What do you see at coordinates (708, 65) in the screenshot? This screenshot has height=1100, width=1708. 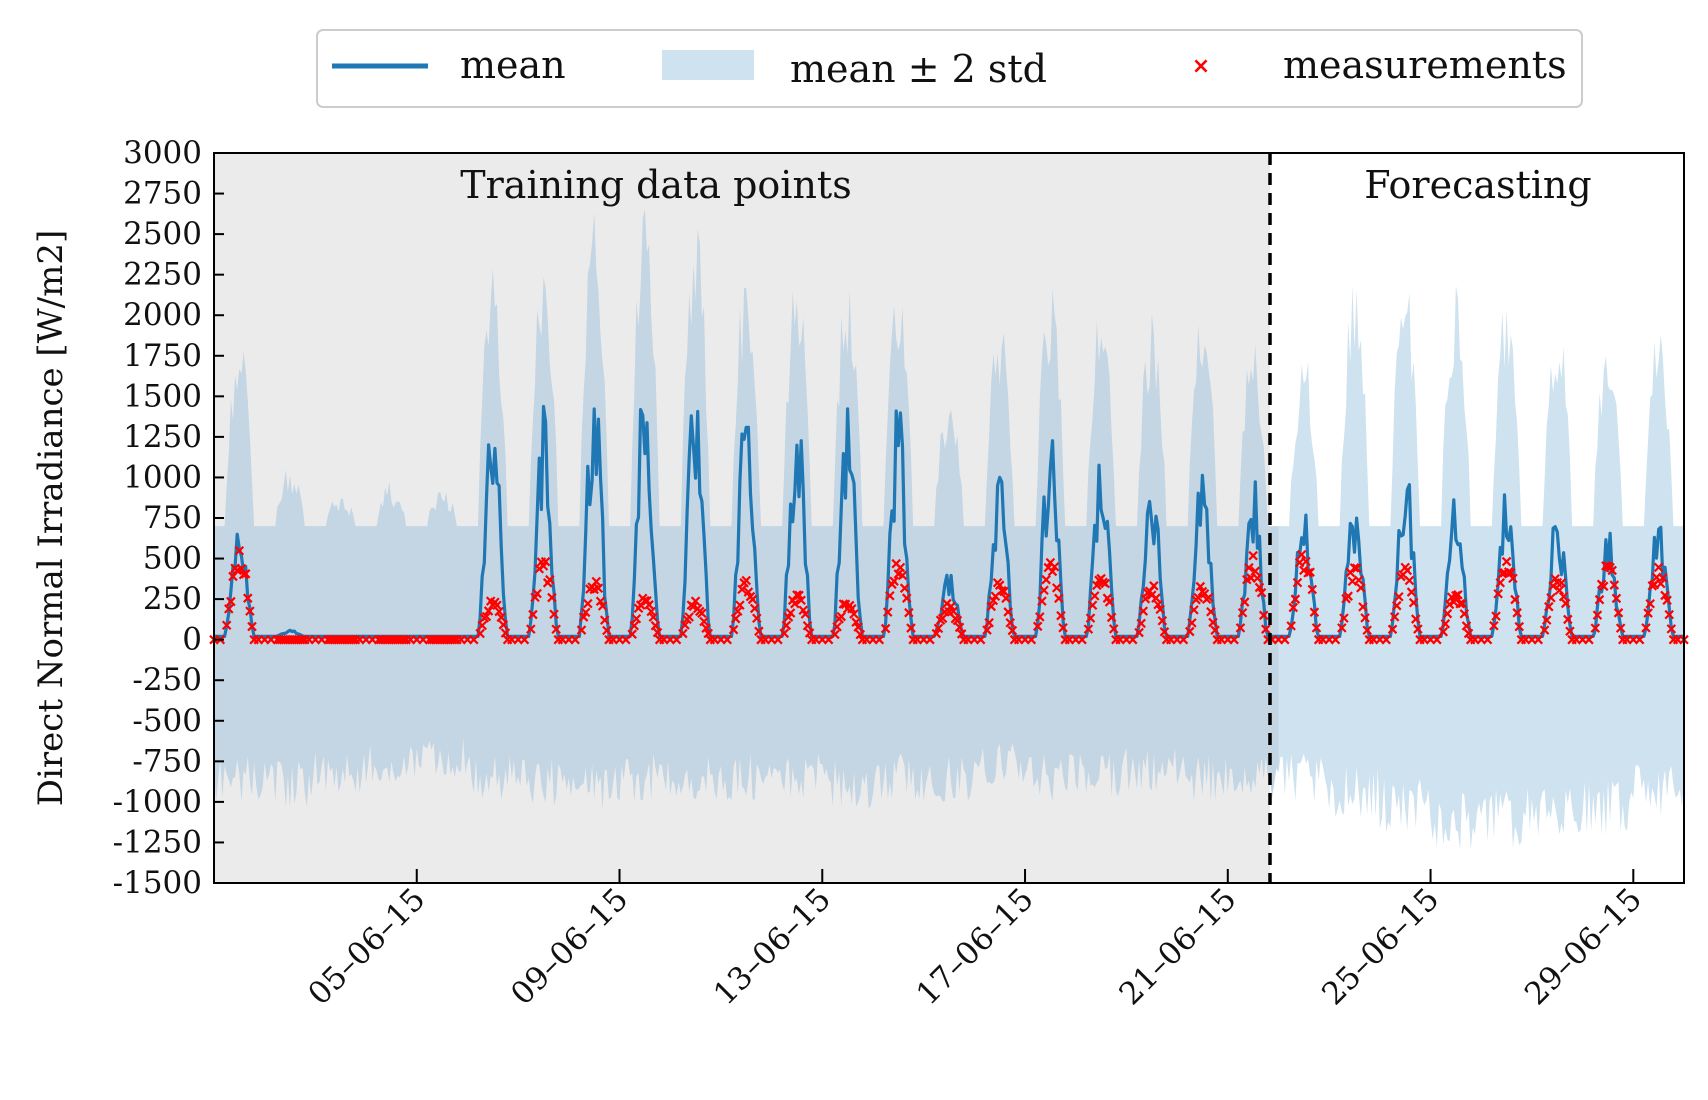 I see `legend-band-swatch` at bounding box center [708, 65].